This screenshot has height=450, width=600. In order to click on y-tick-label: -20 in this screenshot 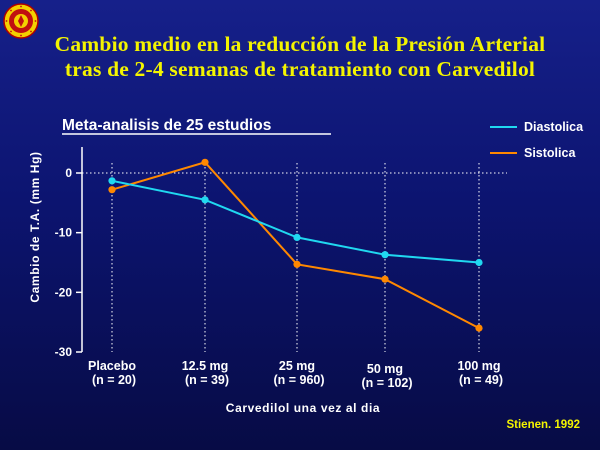, I will do `click(64, 292)`.